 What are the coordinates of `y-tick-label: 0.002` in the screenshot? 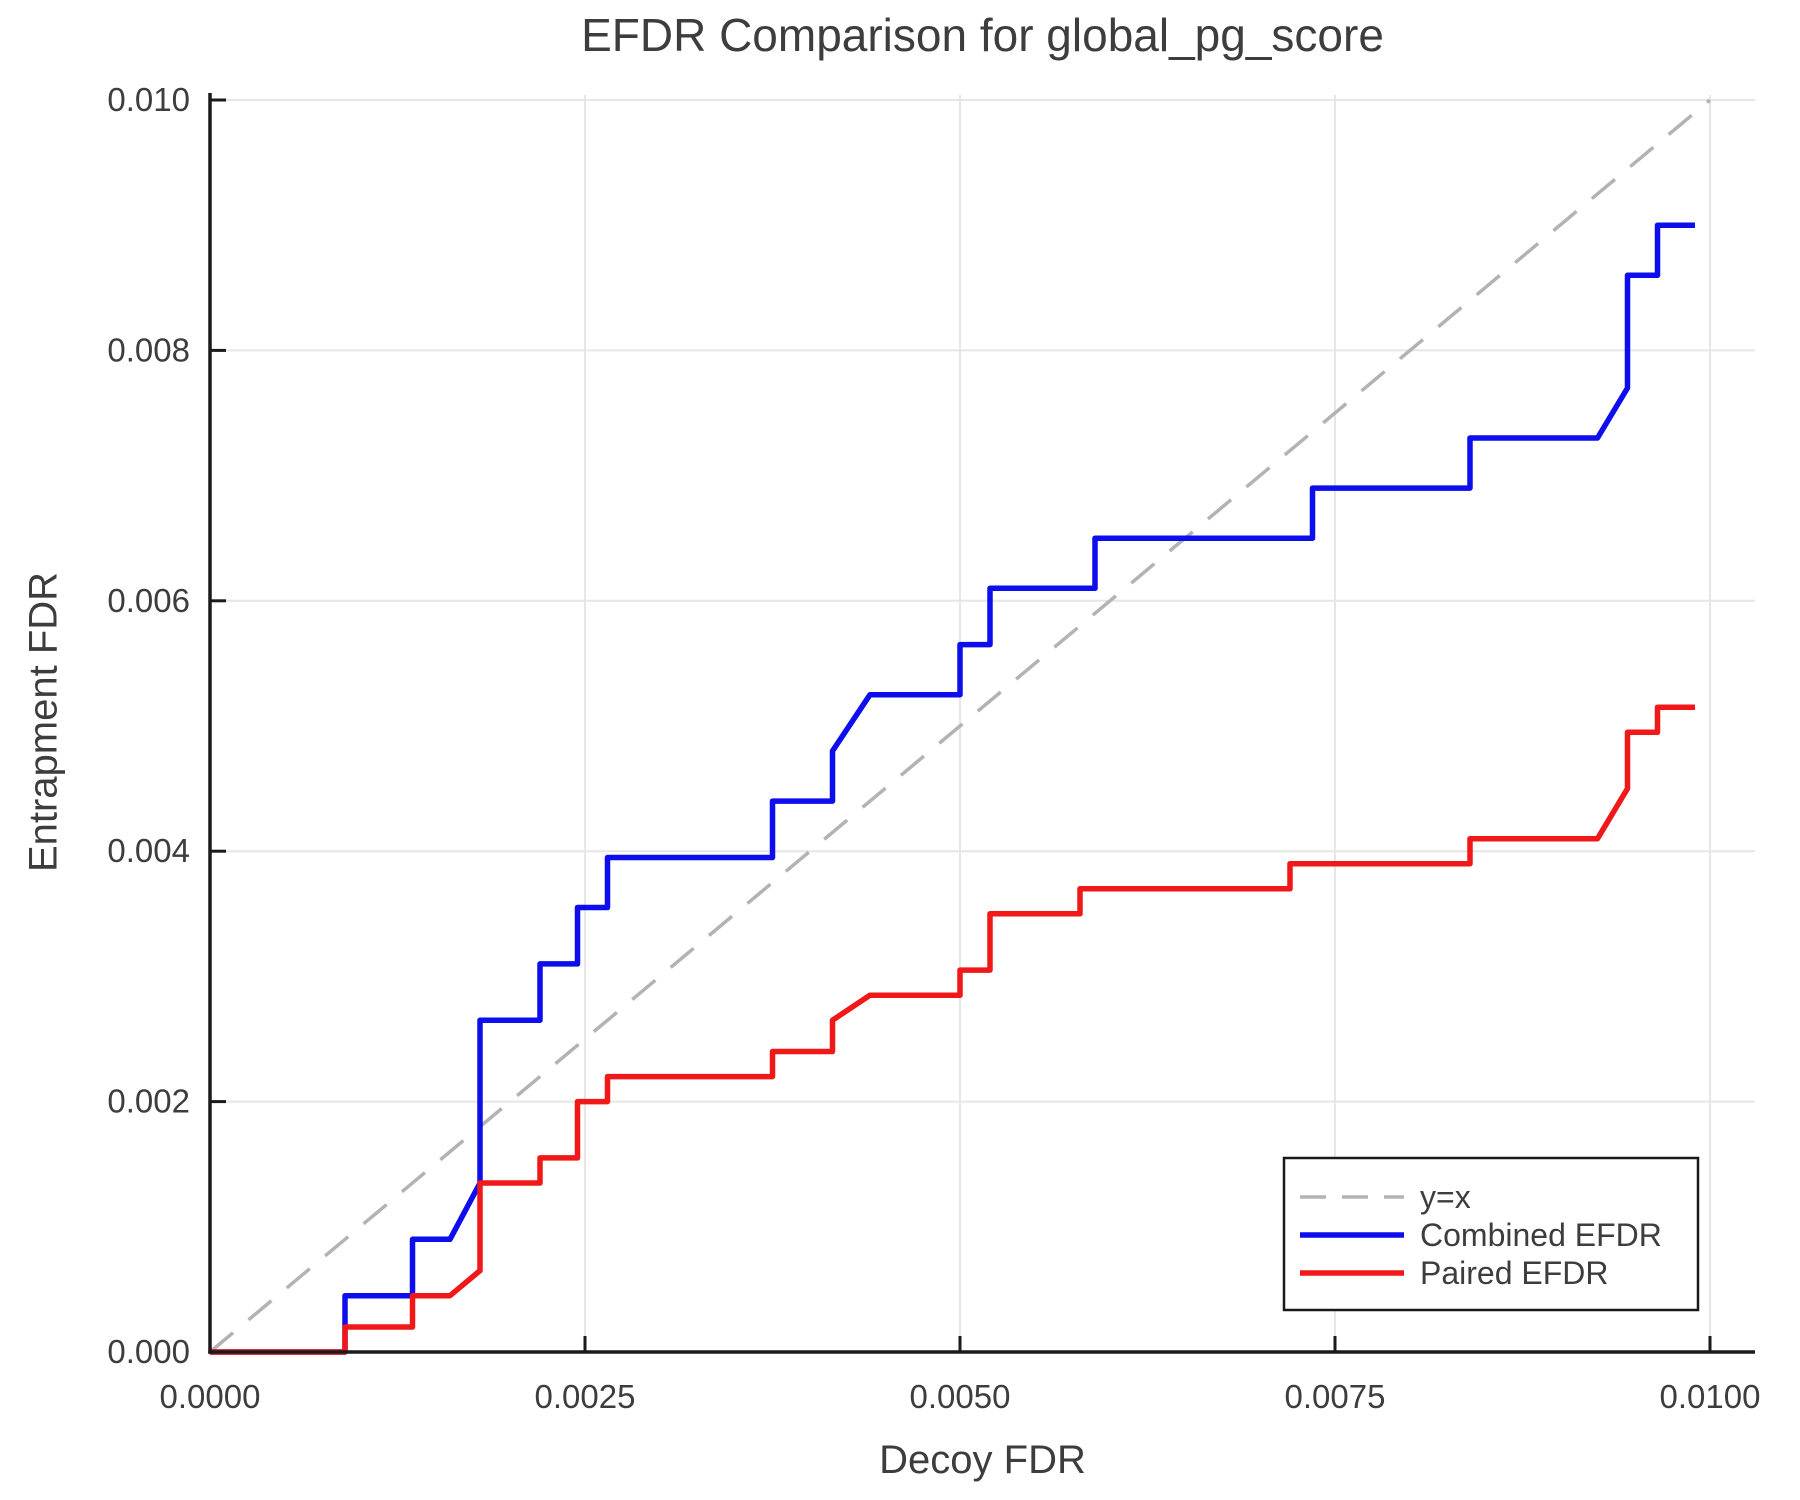 It's located at (148, 1101).